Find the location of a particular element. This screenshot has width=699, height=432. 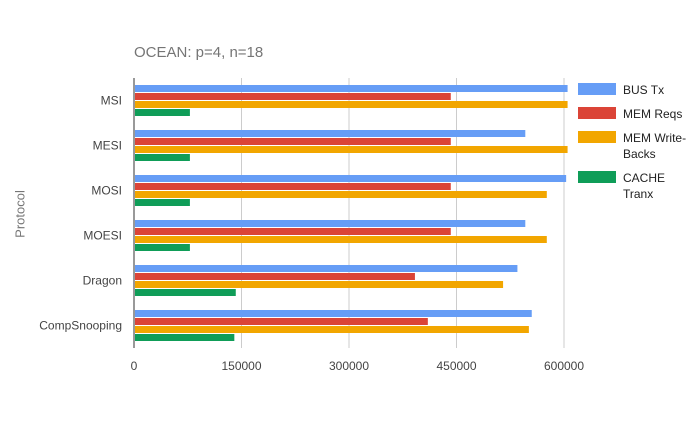

category-label: MOESI is located at coordinates (102, 236).